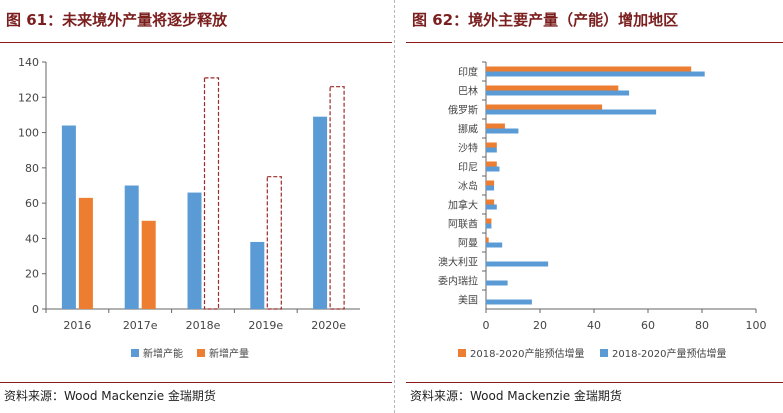  Describe the element at coordinates (589, 69) in the screenshot. I see `bar-capacity-印度` at that location.